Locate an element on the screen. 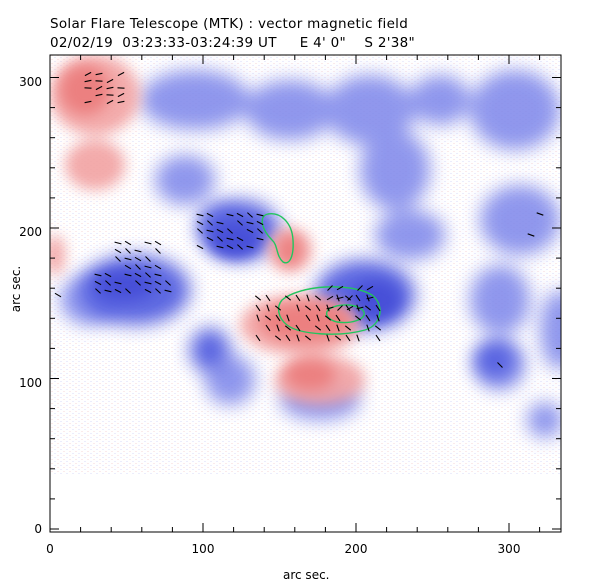 The width and height of the screenshot is (612, 585). y-axis-label: arc sec. is located at coordinates (16, 289).